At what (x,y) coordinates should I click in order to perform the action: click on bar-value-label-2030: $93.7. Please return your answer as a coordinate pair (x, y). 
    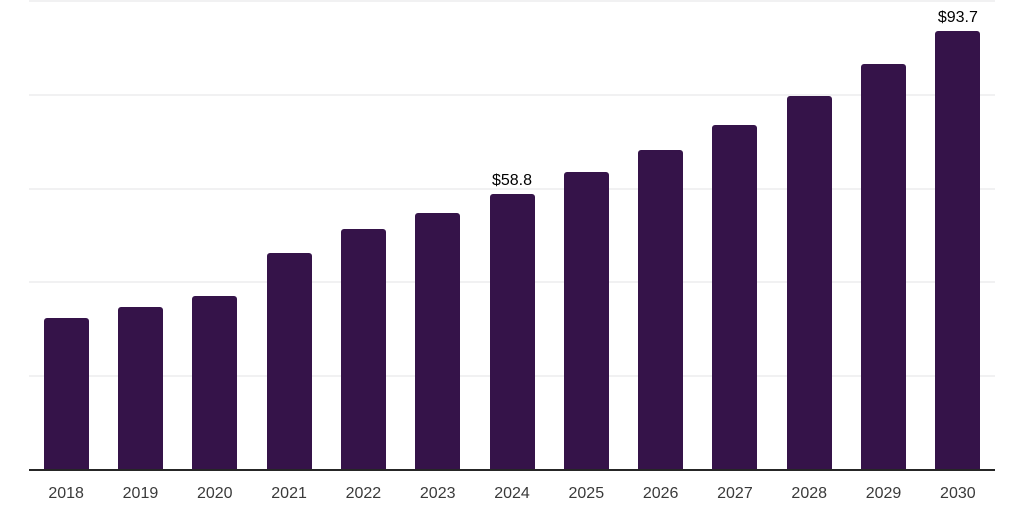
    Looking at the image, I should click on (957, 17).